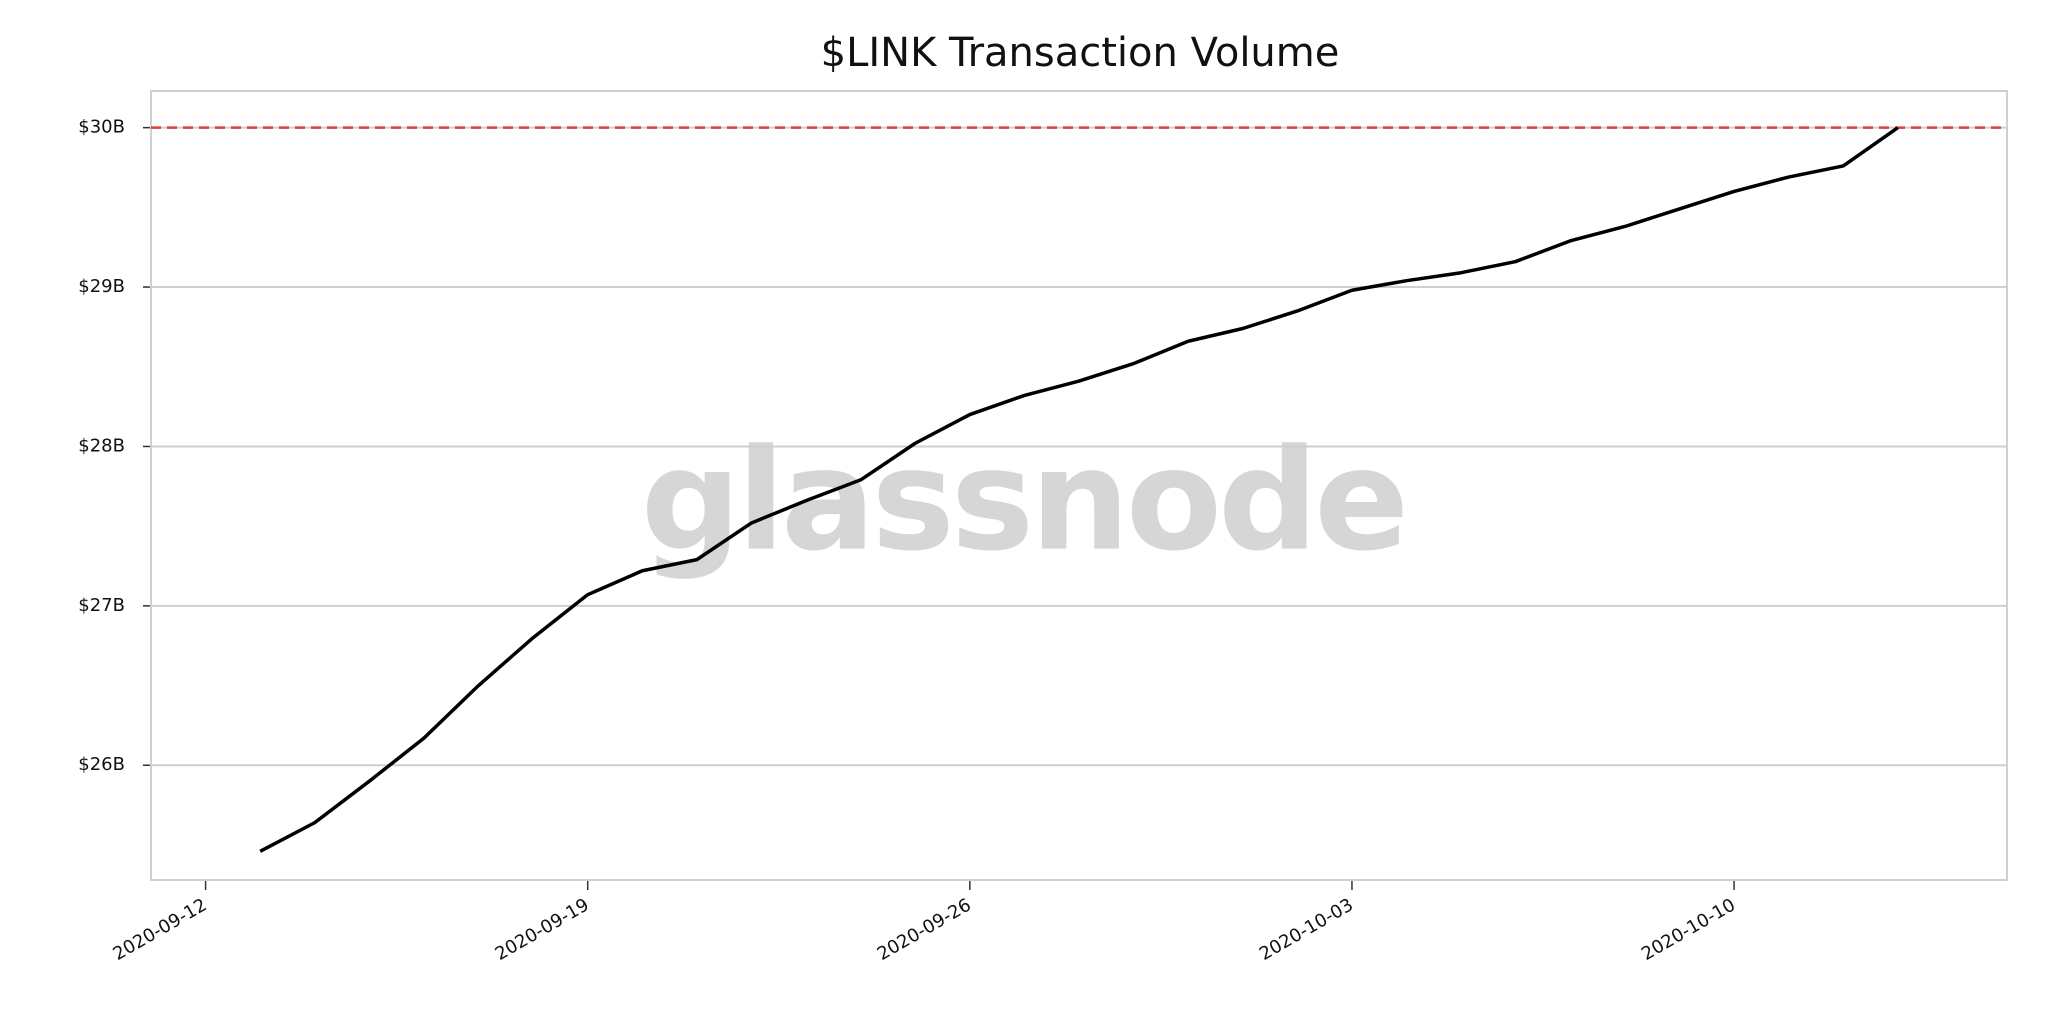  What do you see at coordinates (101, 445) in the screenshot?
I see `y-tick-label: $28B` at bounding box center [101, 445].